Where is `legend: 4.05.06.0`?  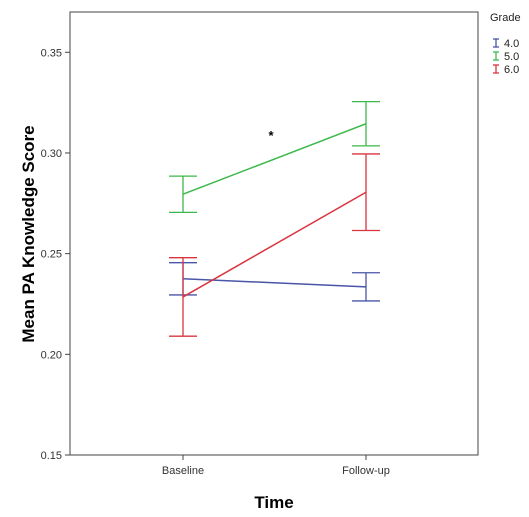 legend: 4.05.06.0 is located at coordinates (506, 57).